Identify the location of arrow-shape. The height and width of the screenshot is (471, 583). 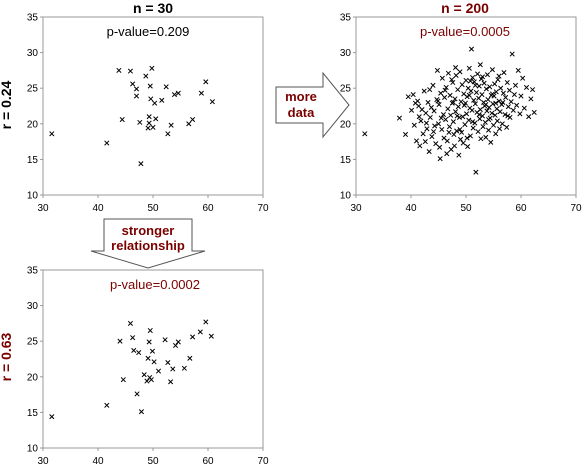
(148, 243).